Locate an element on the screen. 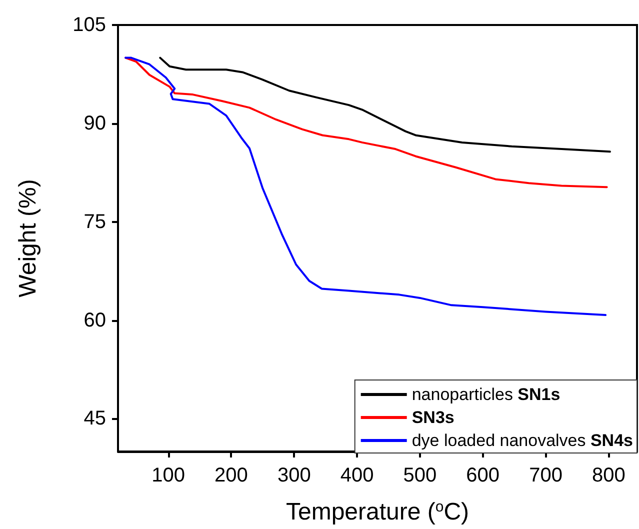 This screenshot has height=529, width=639. x-tick-label: 500 is located at coordinates (420, 475).